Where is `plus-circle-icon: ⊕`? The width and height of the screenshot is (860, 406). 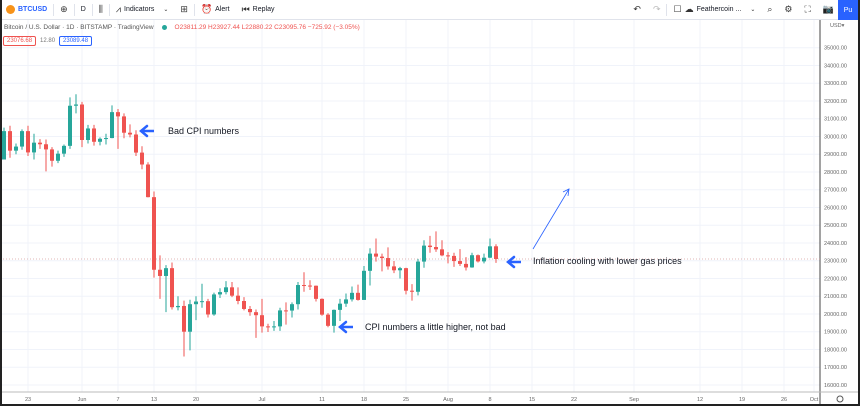
plus-circle-icon: ⊕ is located at coordinates (64, 9).